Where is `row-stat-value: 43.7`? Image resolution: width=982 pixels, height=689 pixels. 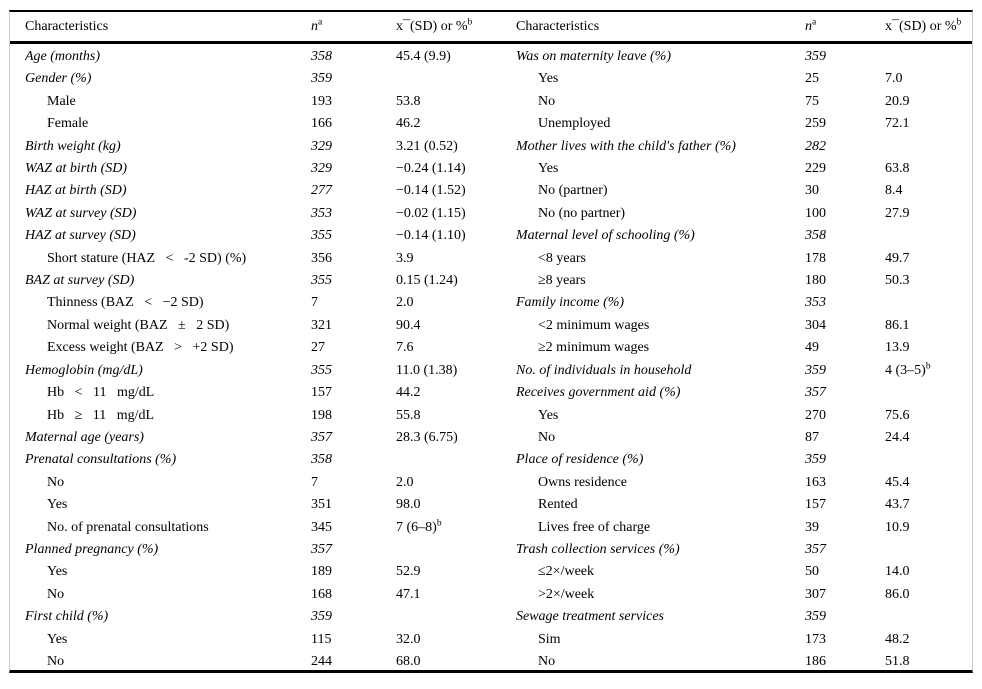 row-stat-value: 43.7 is located at coordinates (897, 505).